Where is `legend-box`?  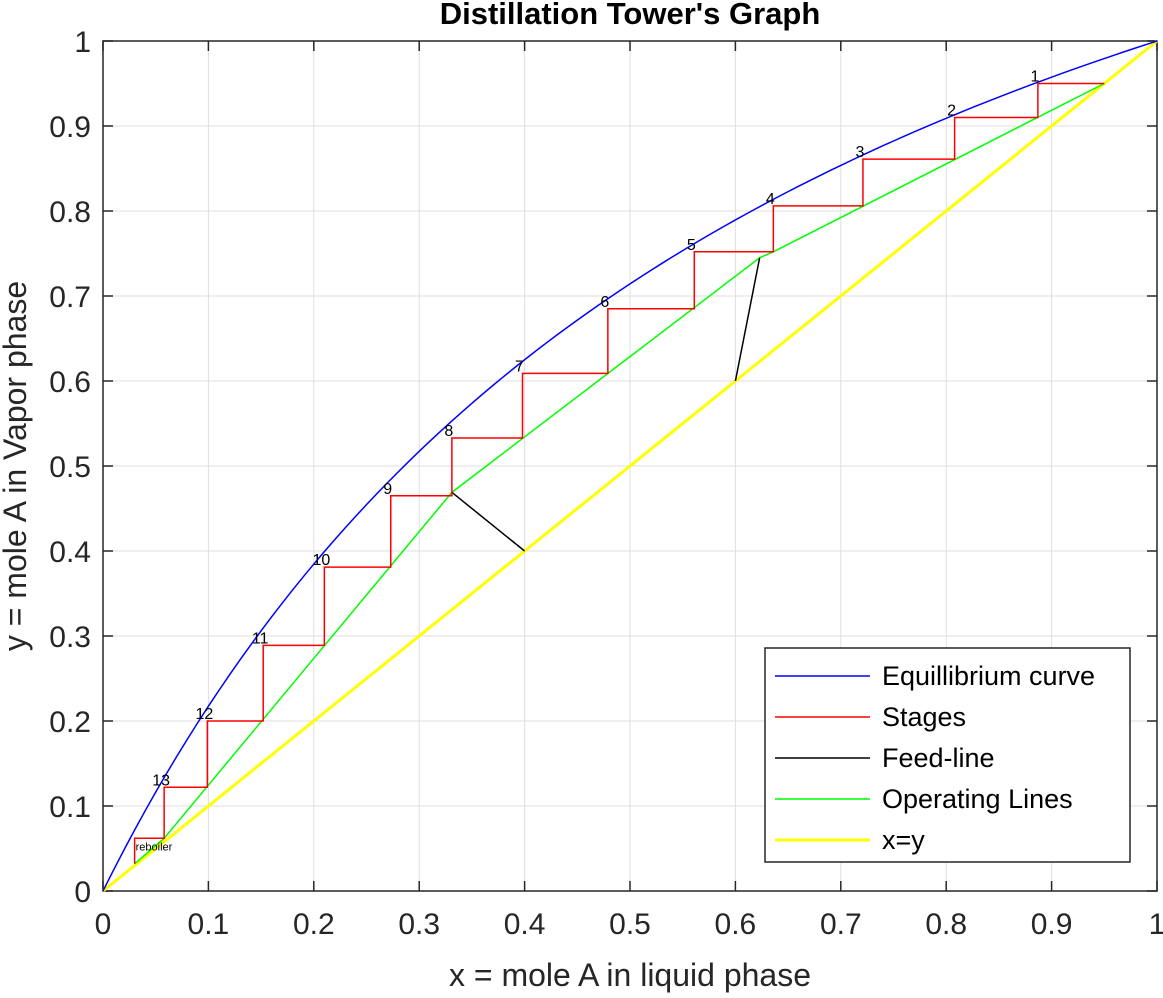 legend-box is located at coordinates (947, 755).